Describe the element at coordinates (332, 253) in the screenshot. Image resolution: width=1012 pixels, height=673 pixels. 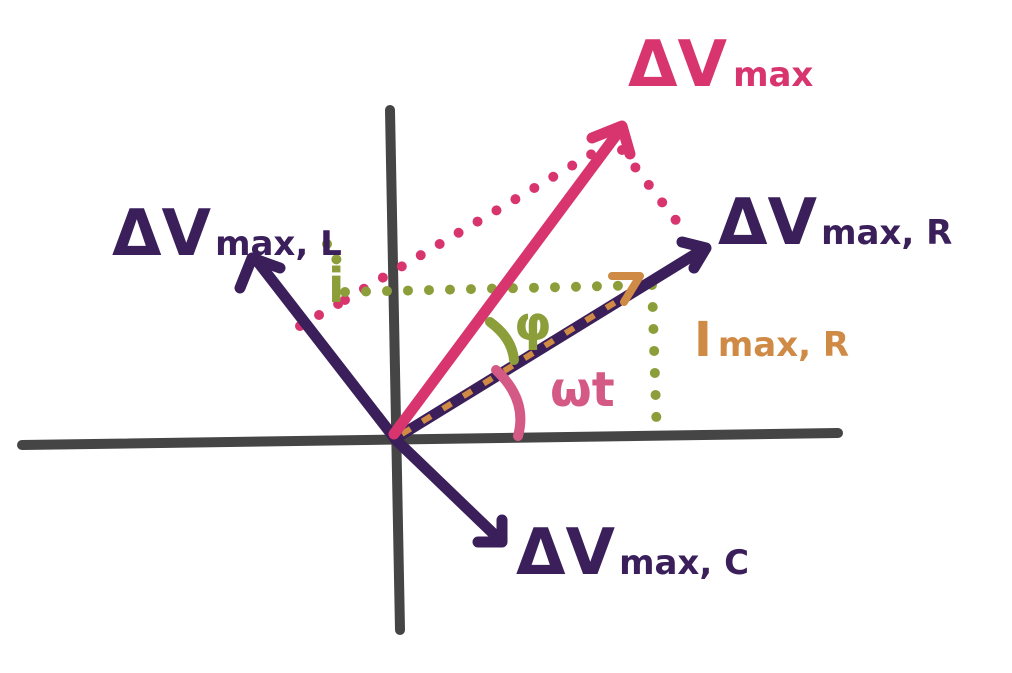
I see `green-dotted-left` at that location.